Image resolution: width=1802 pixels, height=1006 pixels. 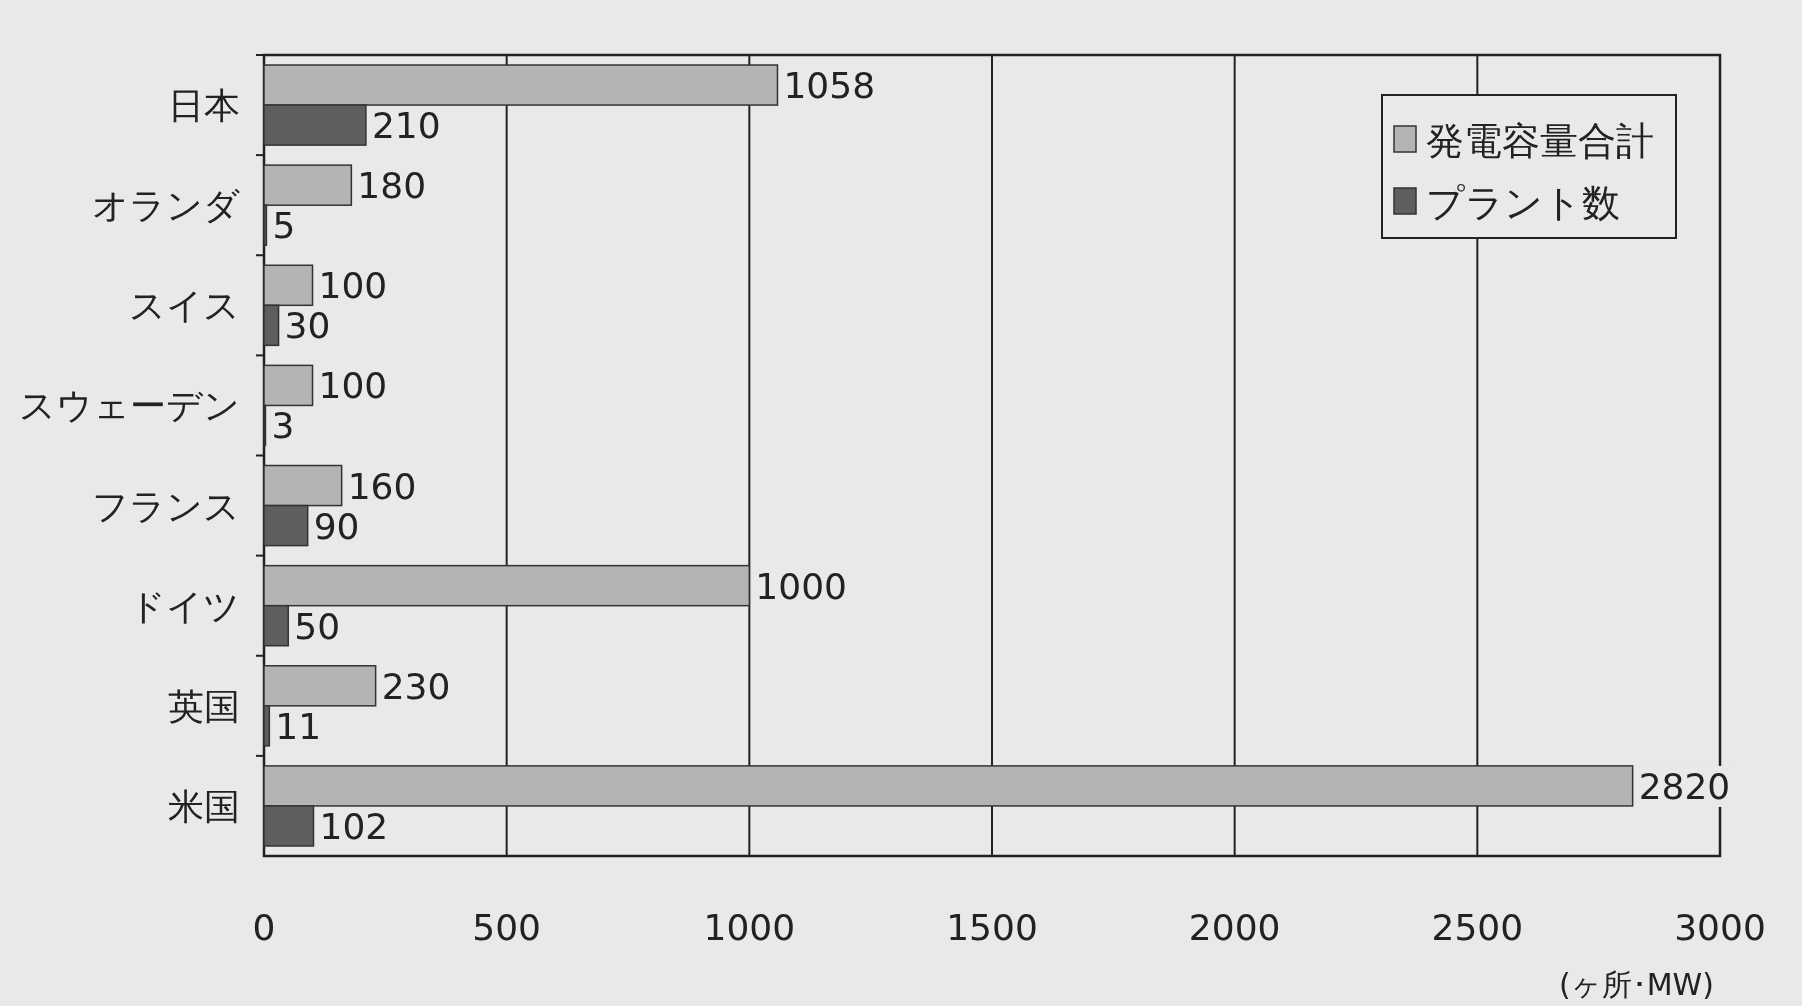 What do you see at coordinates (1540, 141) in the screenshot?
I see `legend-label: 発電容量合計` at bounding box center [1540, 141].